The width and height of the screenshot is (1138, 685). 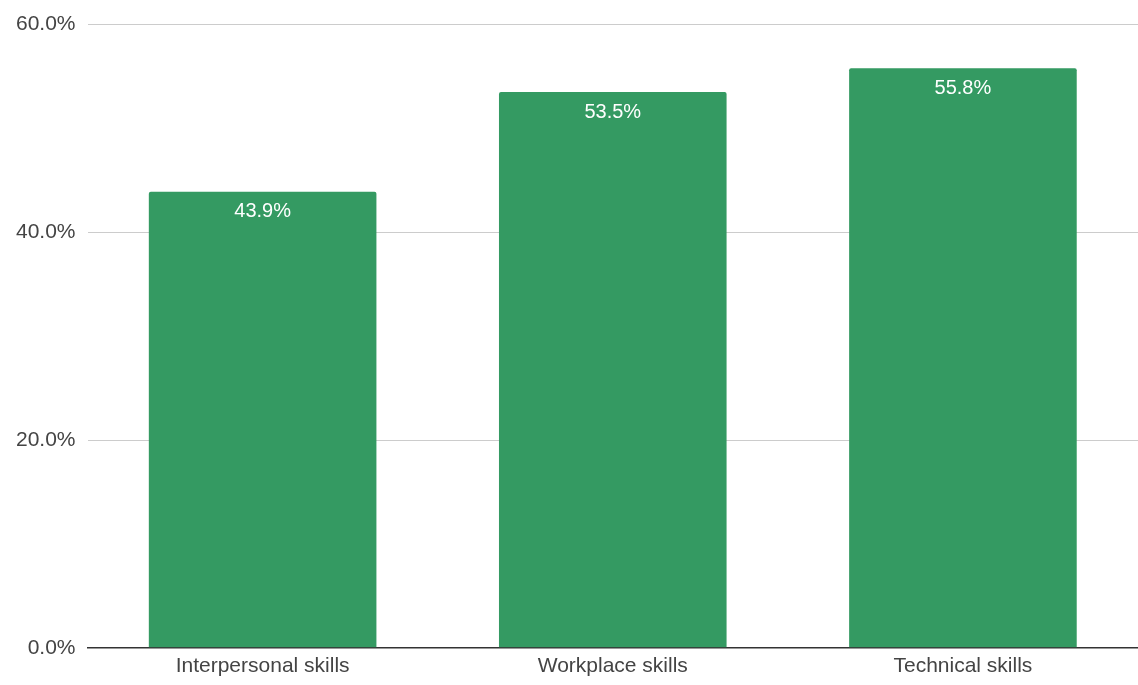 What do you see at coordinates (262, 665) in the screenshot?
I see `x-tick-label: Interpersonal skills` at bounding box center [262, 665].